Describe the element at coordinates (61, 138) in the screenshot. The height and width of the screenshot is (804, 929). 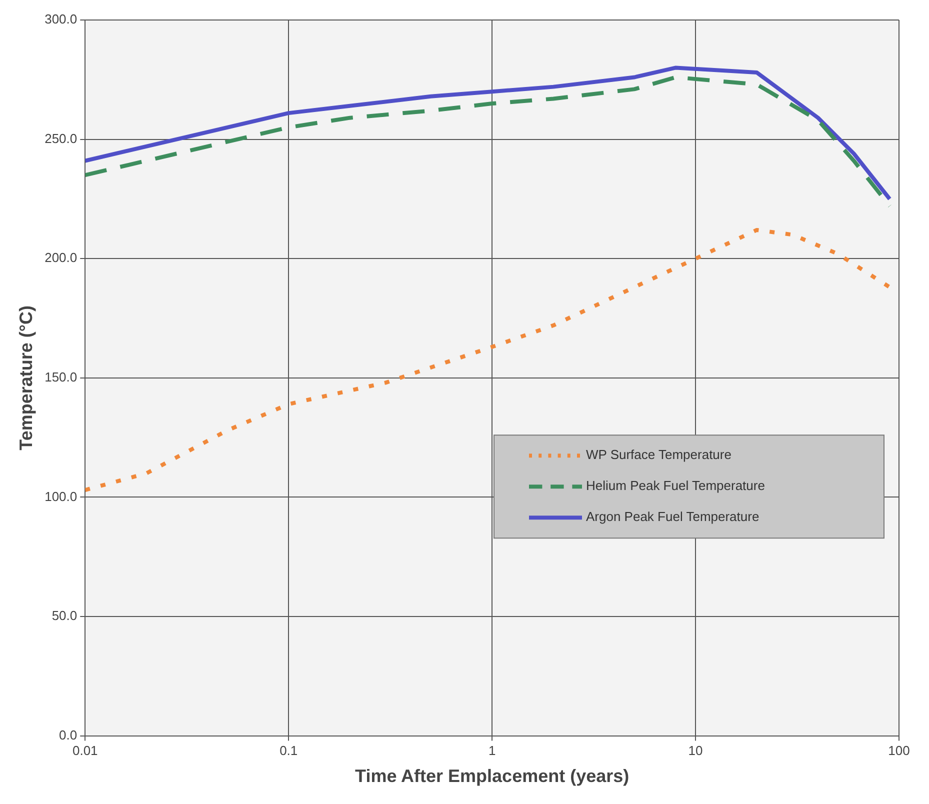
I see `y-tick-label: 250.0` at that location.